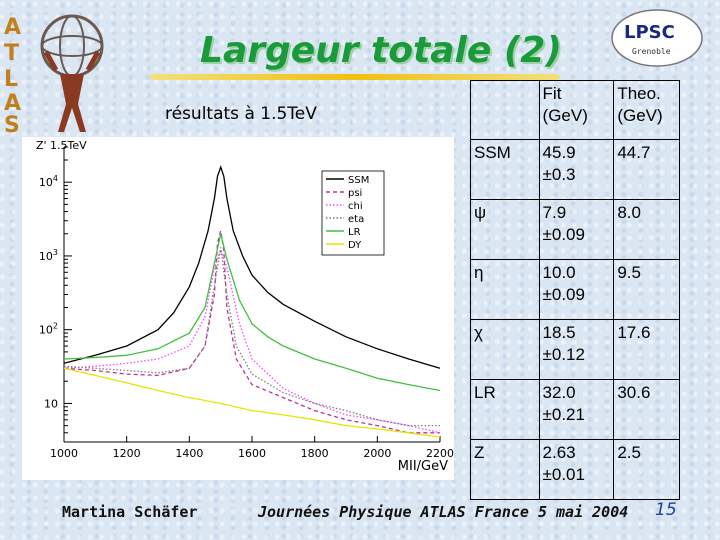 The height and width of the screenshot is (540, 720). I want to click on legend-label-ssm: SSM, so click(358, 180).